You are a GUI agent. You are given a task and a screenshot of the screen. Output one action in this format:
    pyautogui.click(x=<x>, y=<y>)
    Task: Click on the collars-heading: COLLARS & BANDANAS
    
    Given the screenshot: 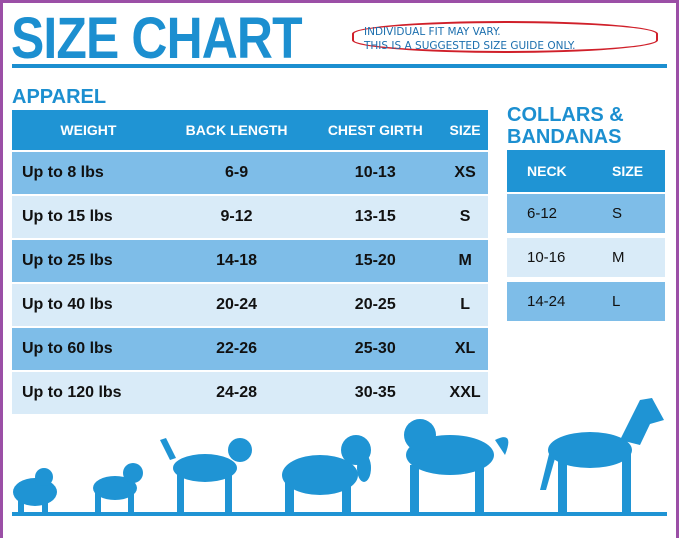 What is the action you would take?
    pyautogui.click(x=565, y=126)
    